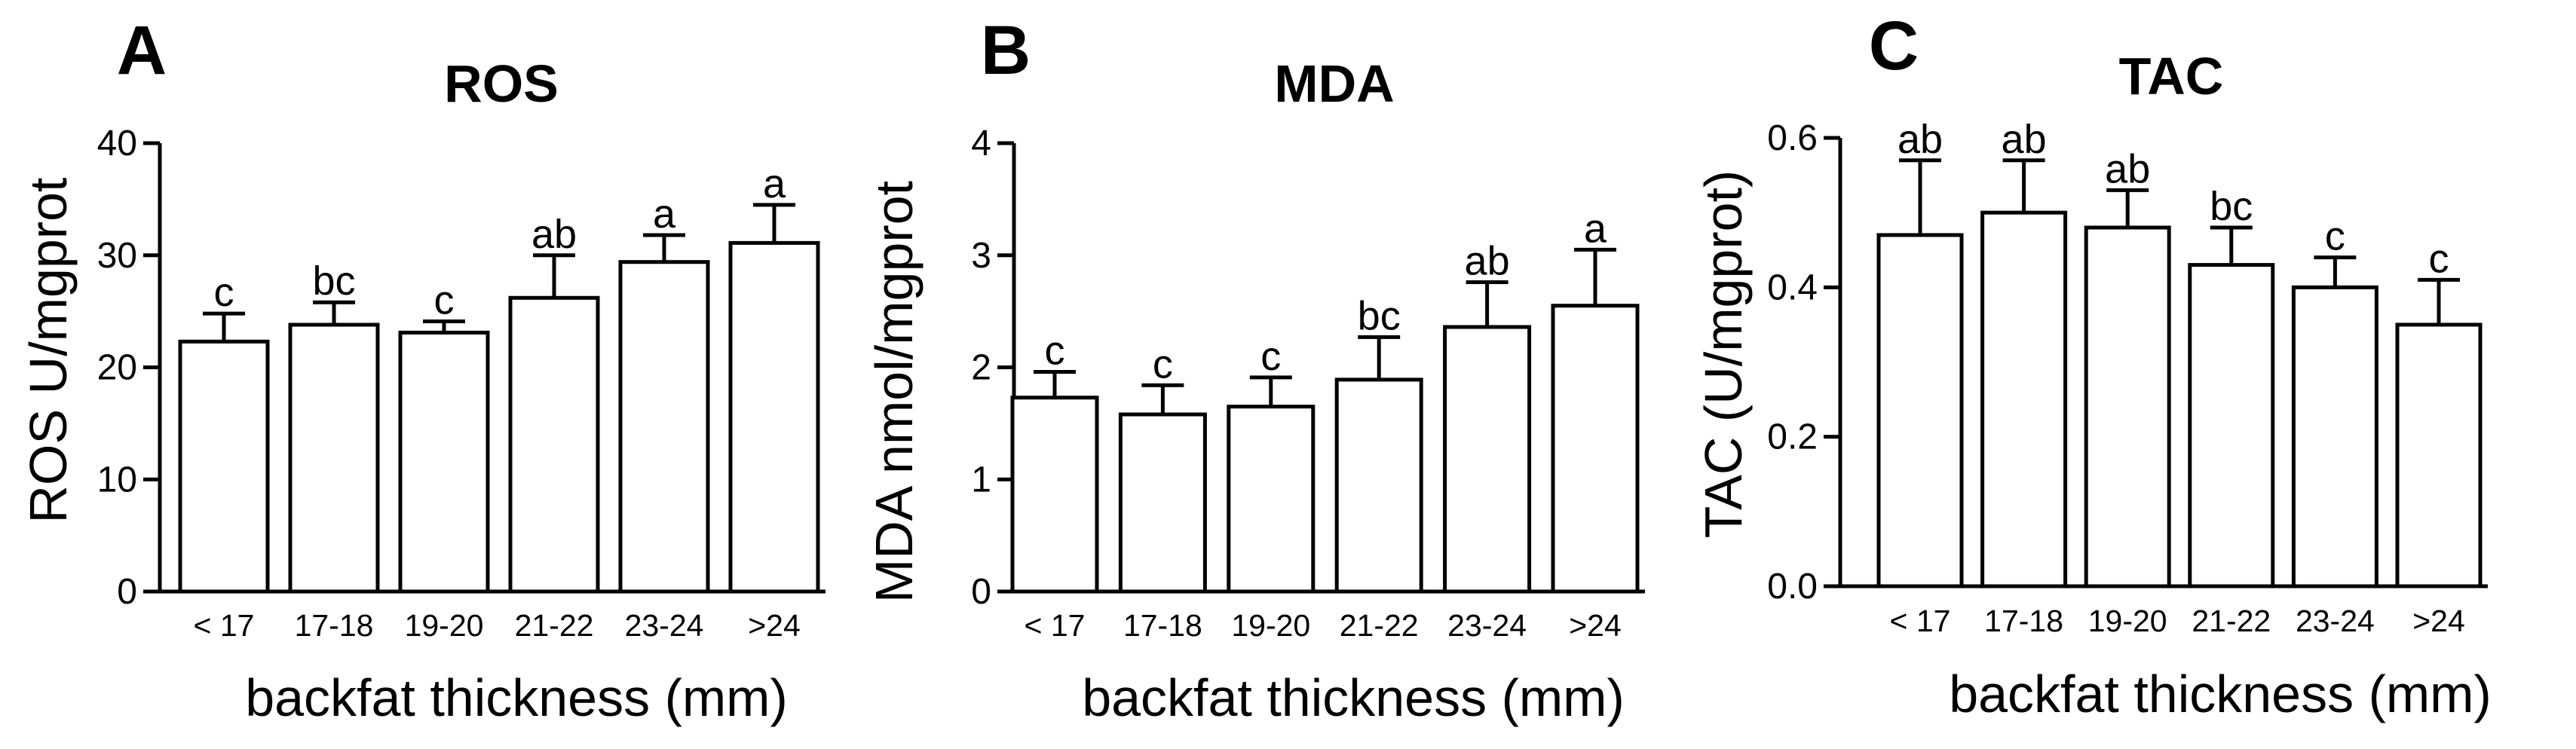 This screenshot has height=749, width=2576. Describe the element at coordinates (981, 256) in the screenshot. I see `y-tick-label-mda: 3` at that location.